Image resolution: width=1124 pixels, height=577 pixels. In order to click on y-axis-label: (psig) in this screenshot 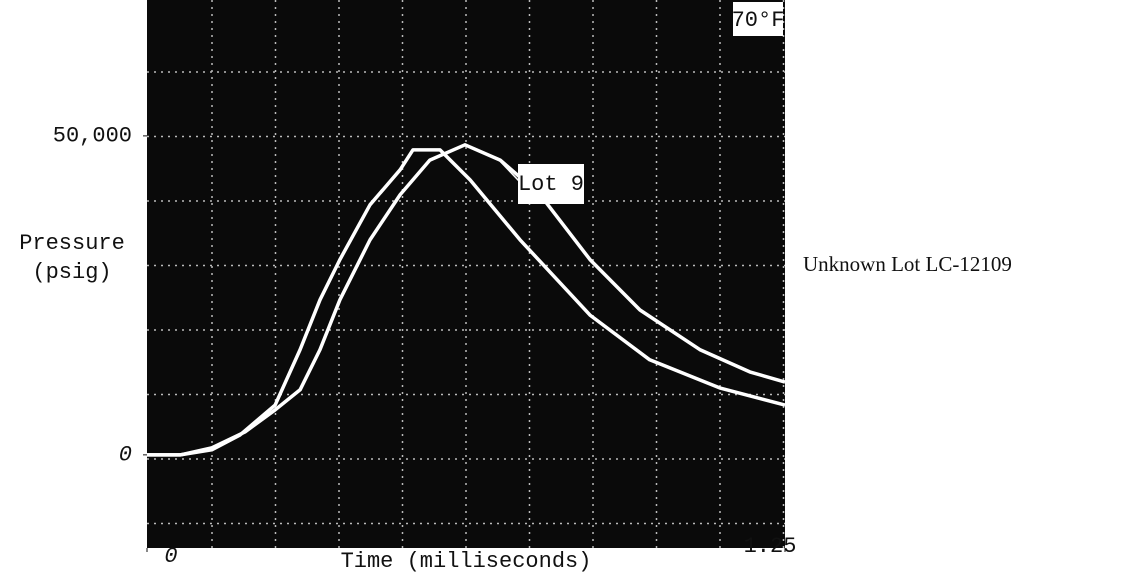, I will do `click(71, 272)`.